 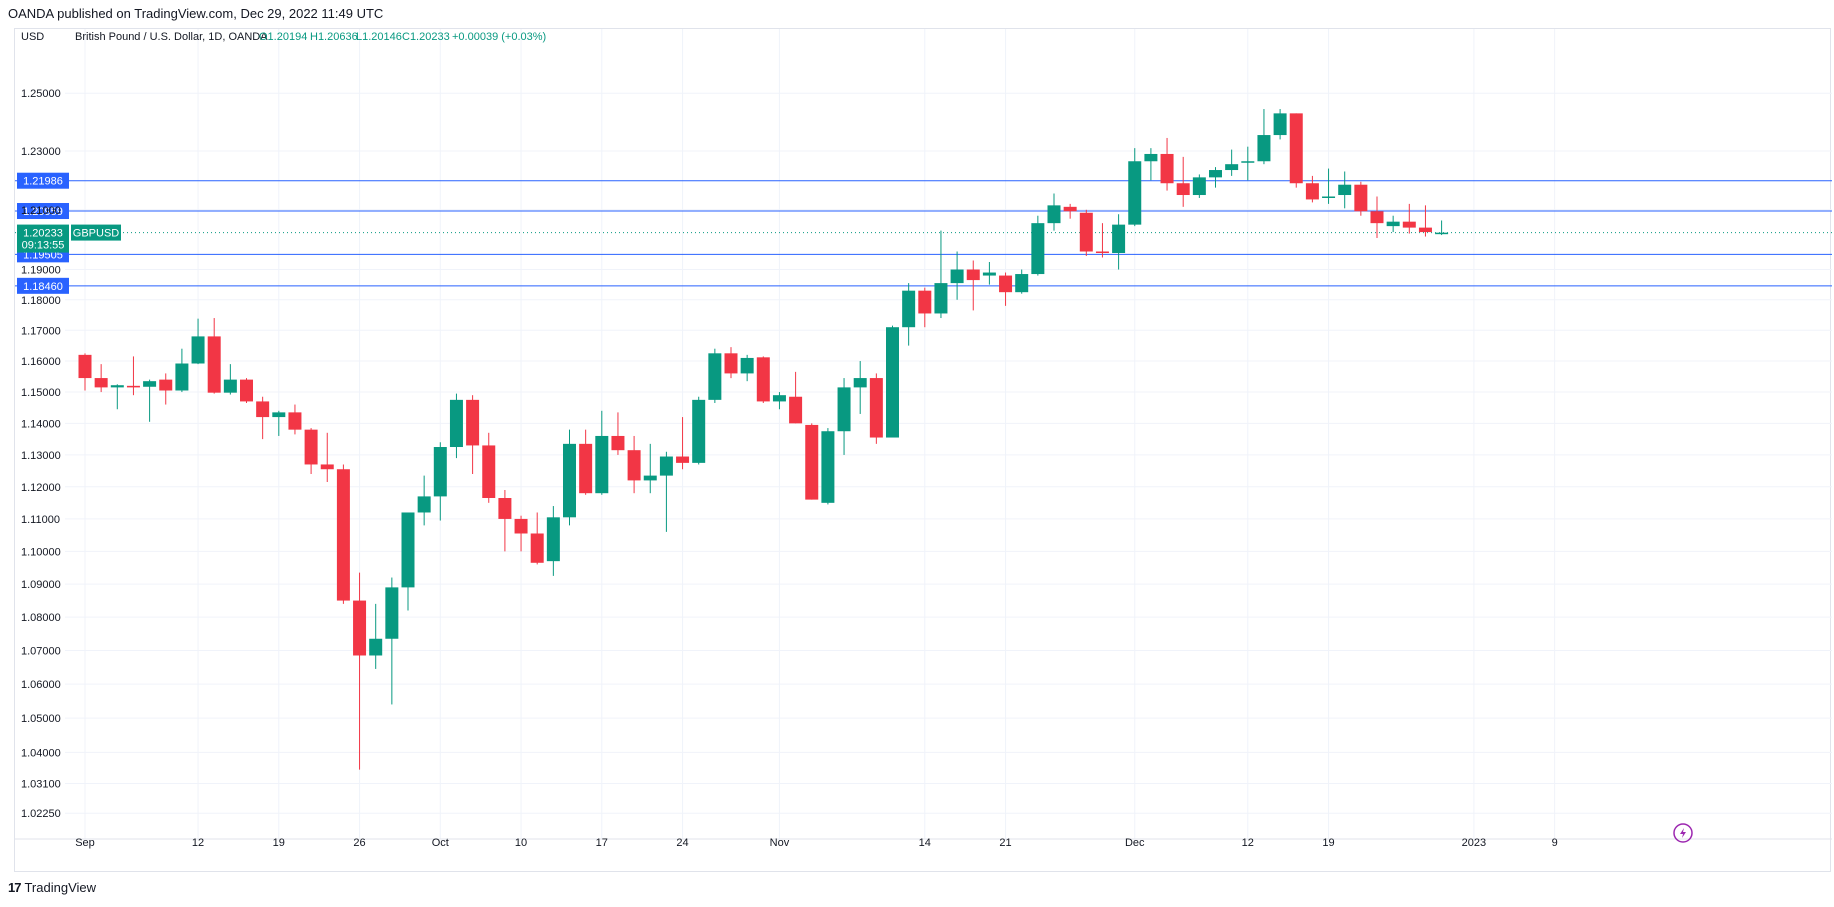 I want to click on lightning-icon, so click(x=1683, y=833).